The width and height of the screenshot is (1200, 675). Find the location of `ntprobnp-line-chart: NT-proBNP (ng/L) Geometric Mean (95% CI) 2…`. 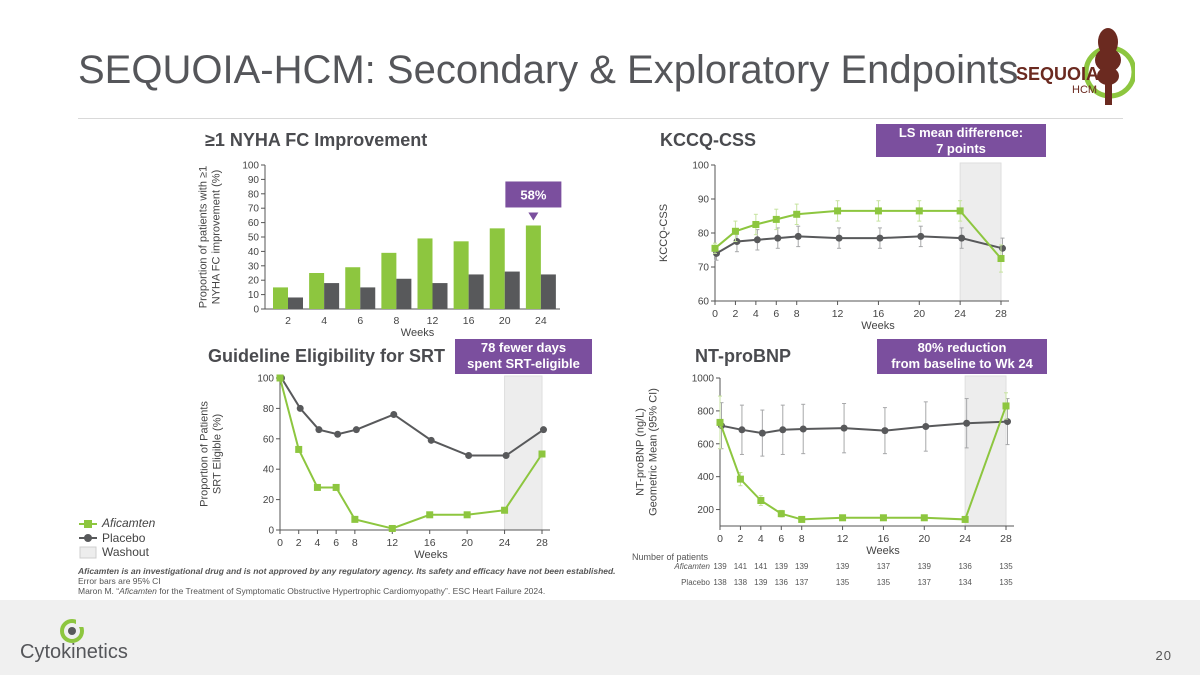

ntprobnp-line-chart: NT-proBNP (ng/L) Geometric Mean (95% CI) 2… is located at coordinates (824, 465).